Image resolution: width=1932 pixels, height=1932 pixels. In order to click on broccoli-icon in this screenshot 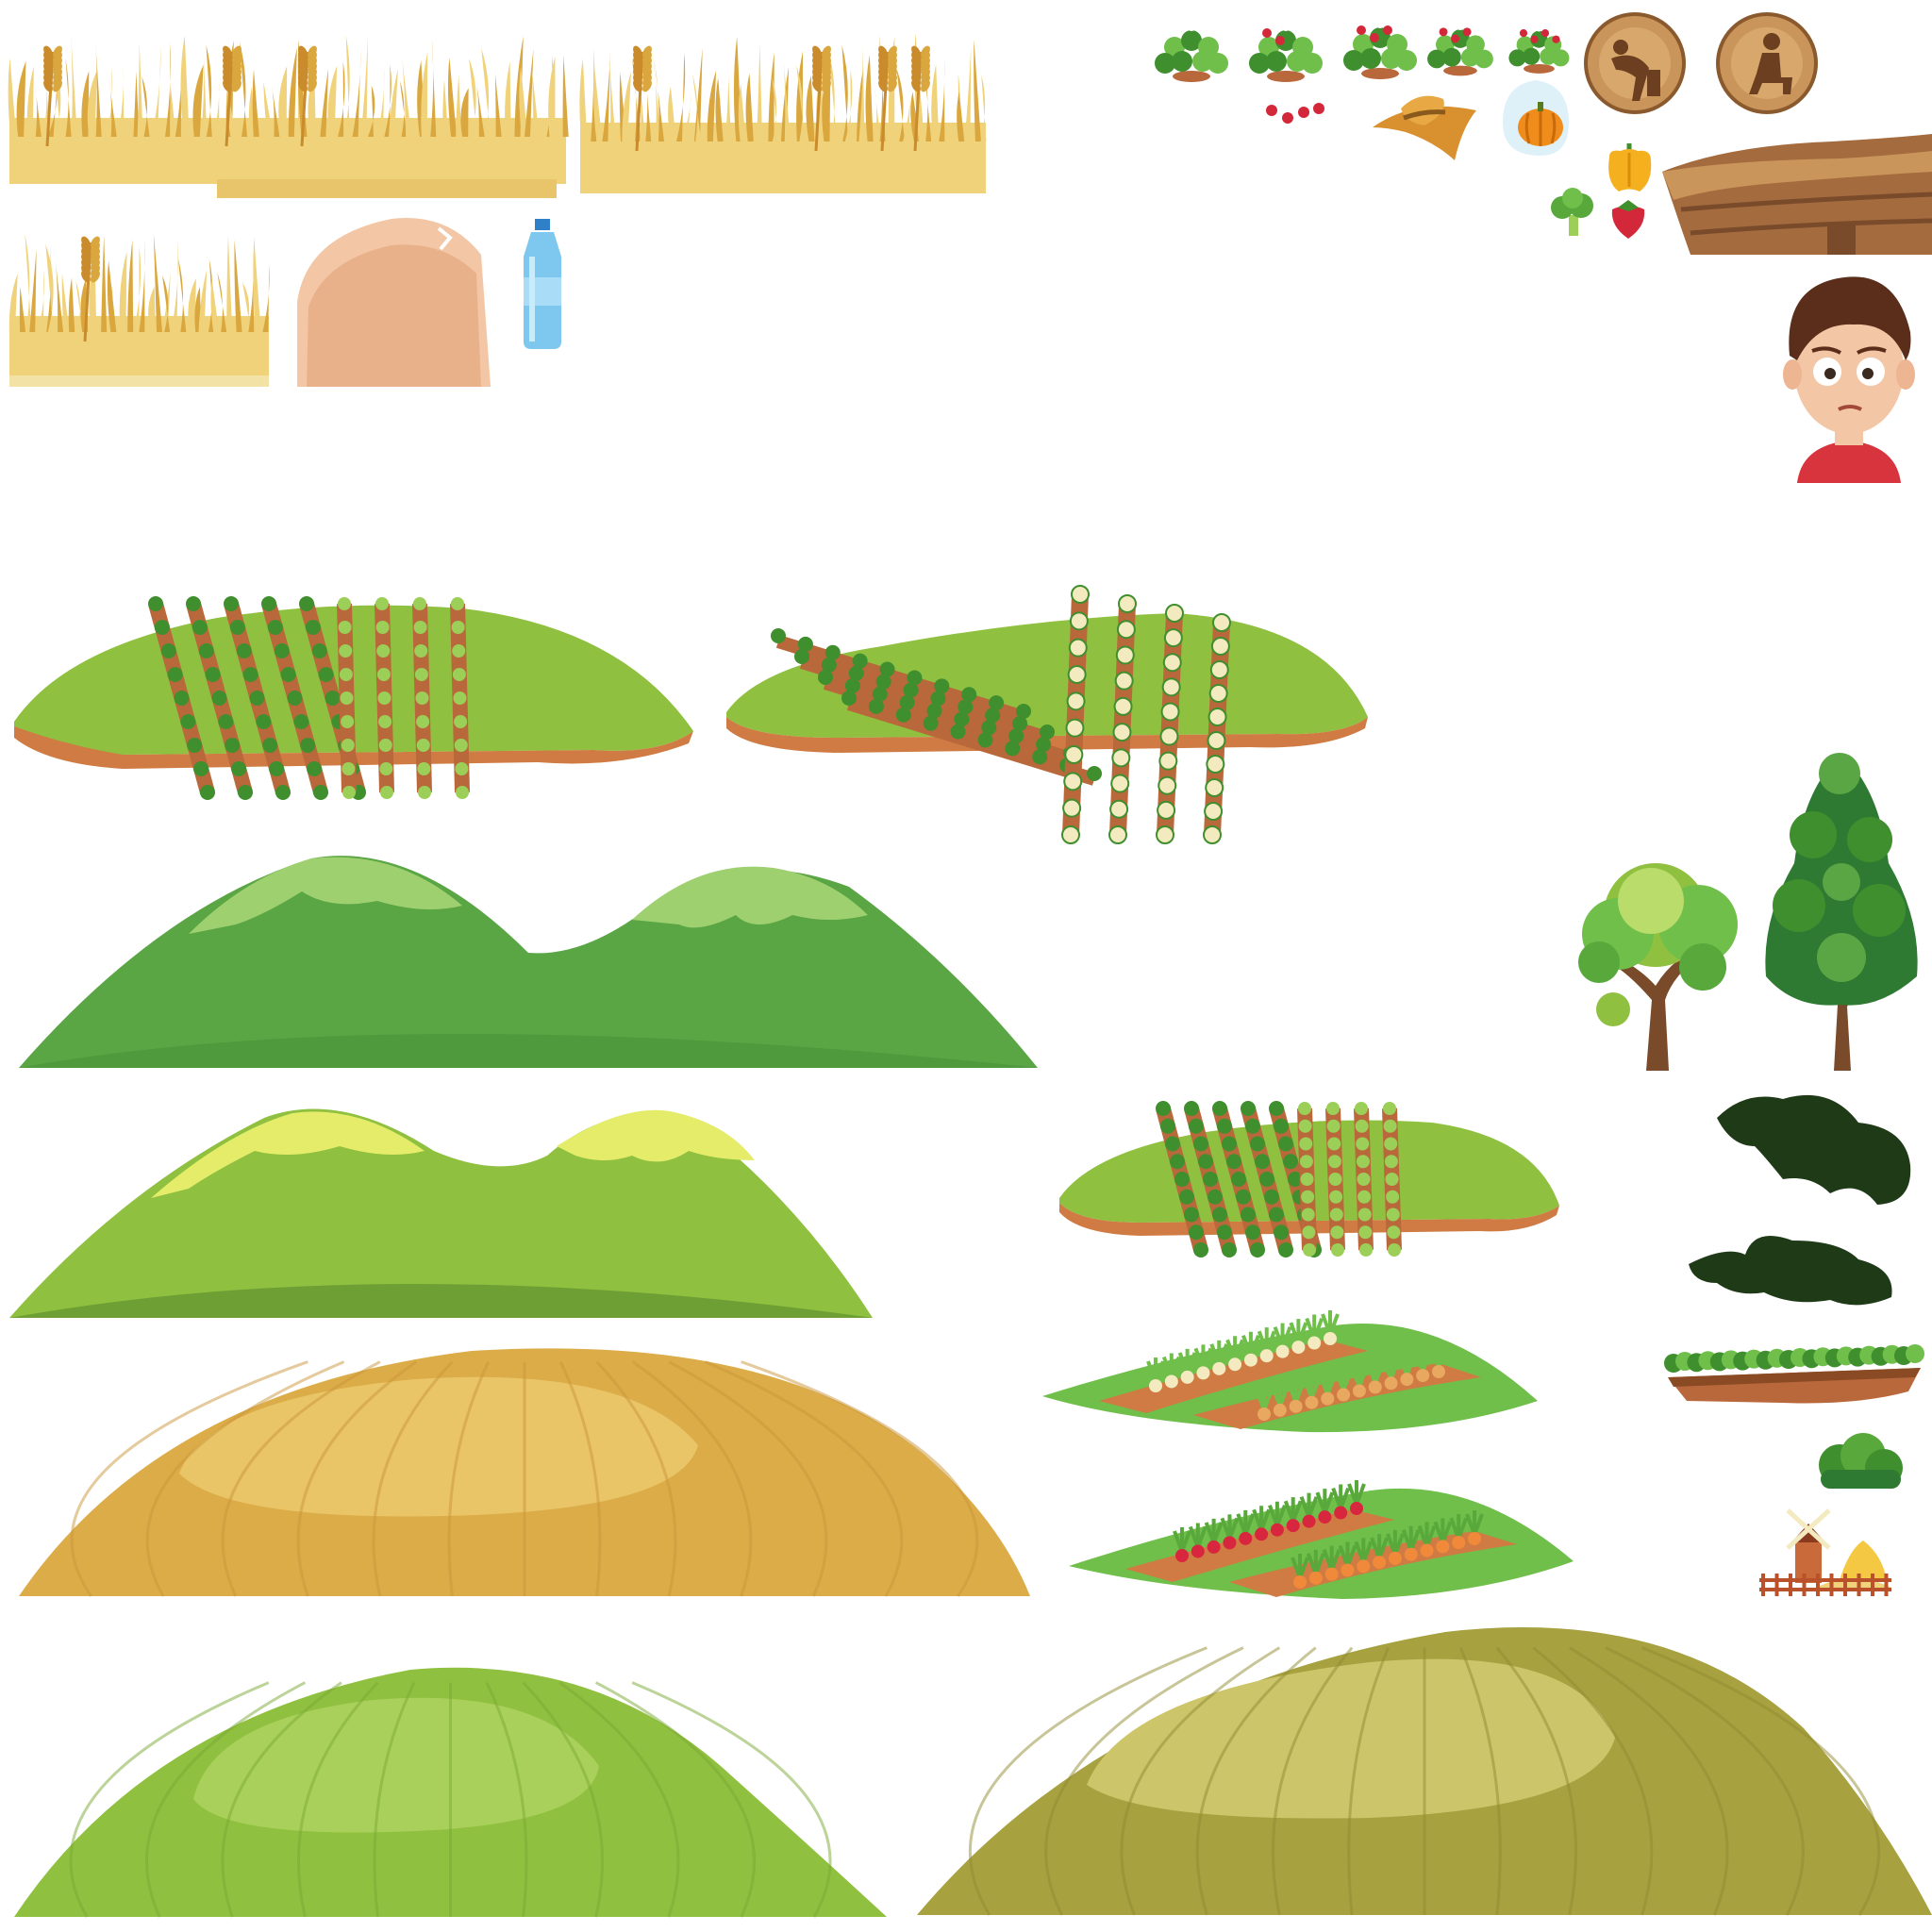, I will do `click(1572, 212)`.